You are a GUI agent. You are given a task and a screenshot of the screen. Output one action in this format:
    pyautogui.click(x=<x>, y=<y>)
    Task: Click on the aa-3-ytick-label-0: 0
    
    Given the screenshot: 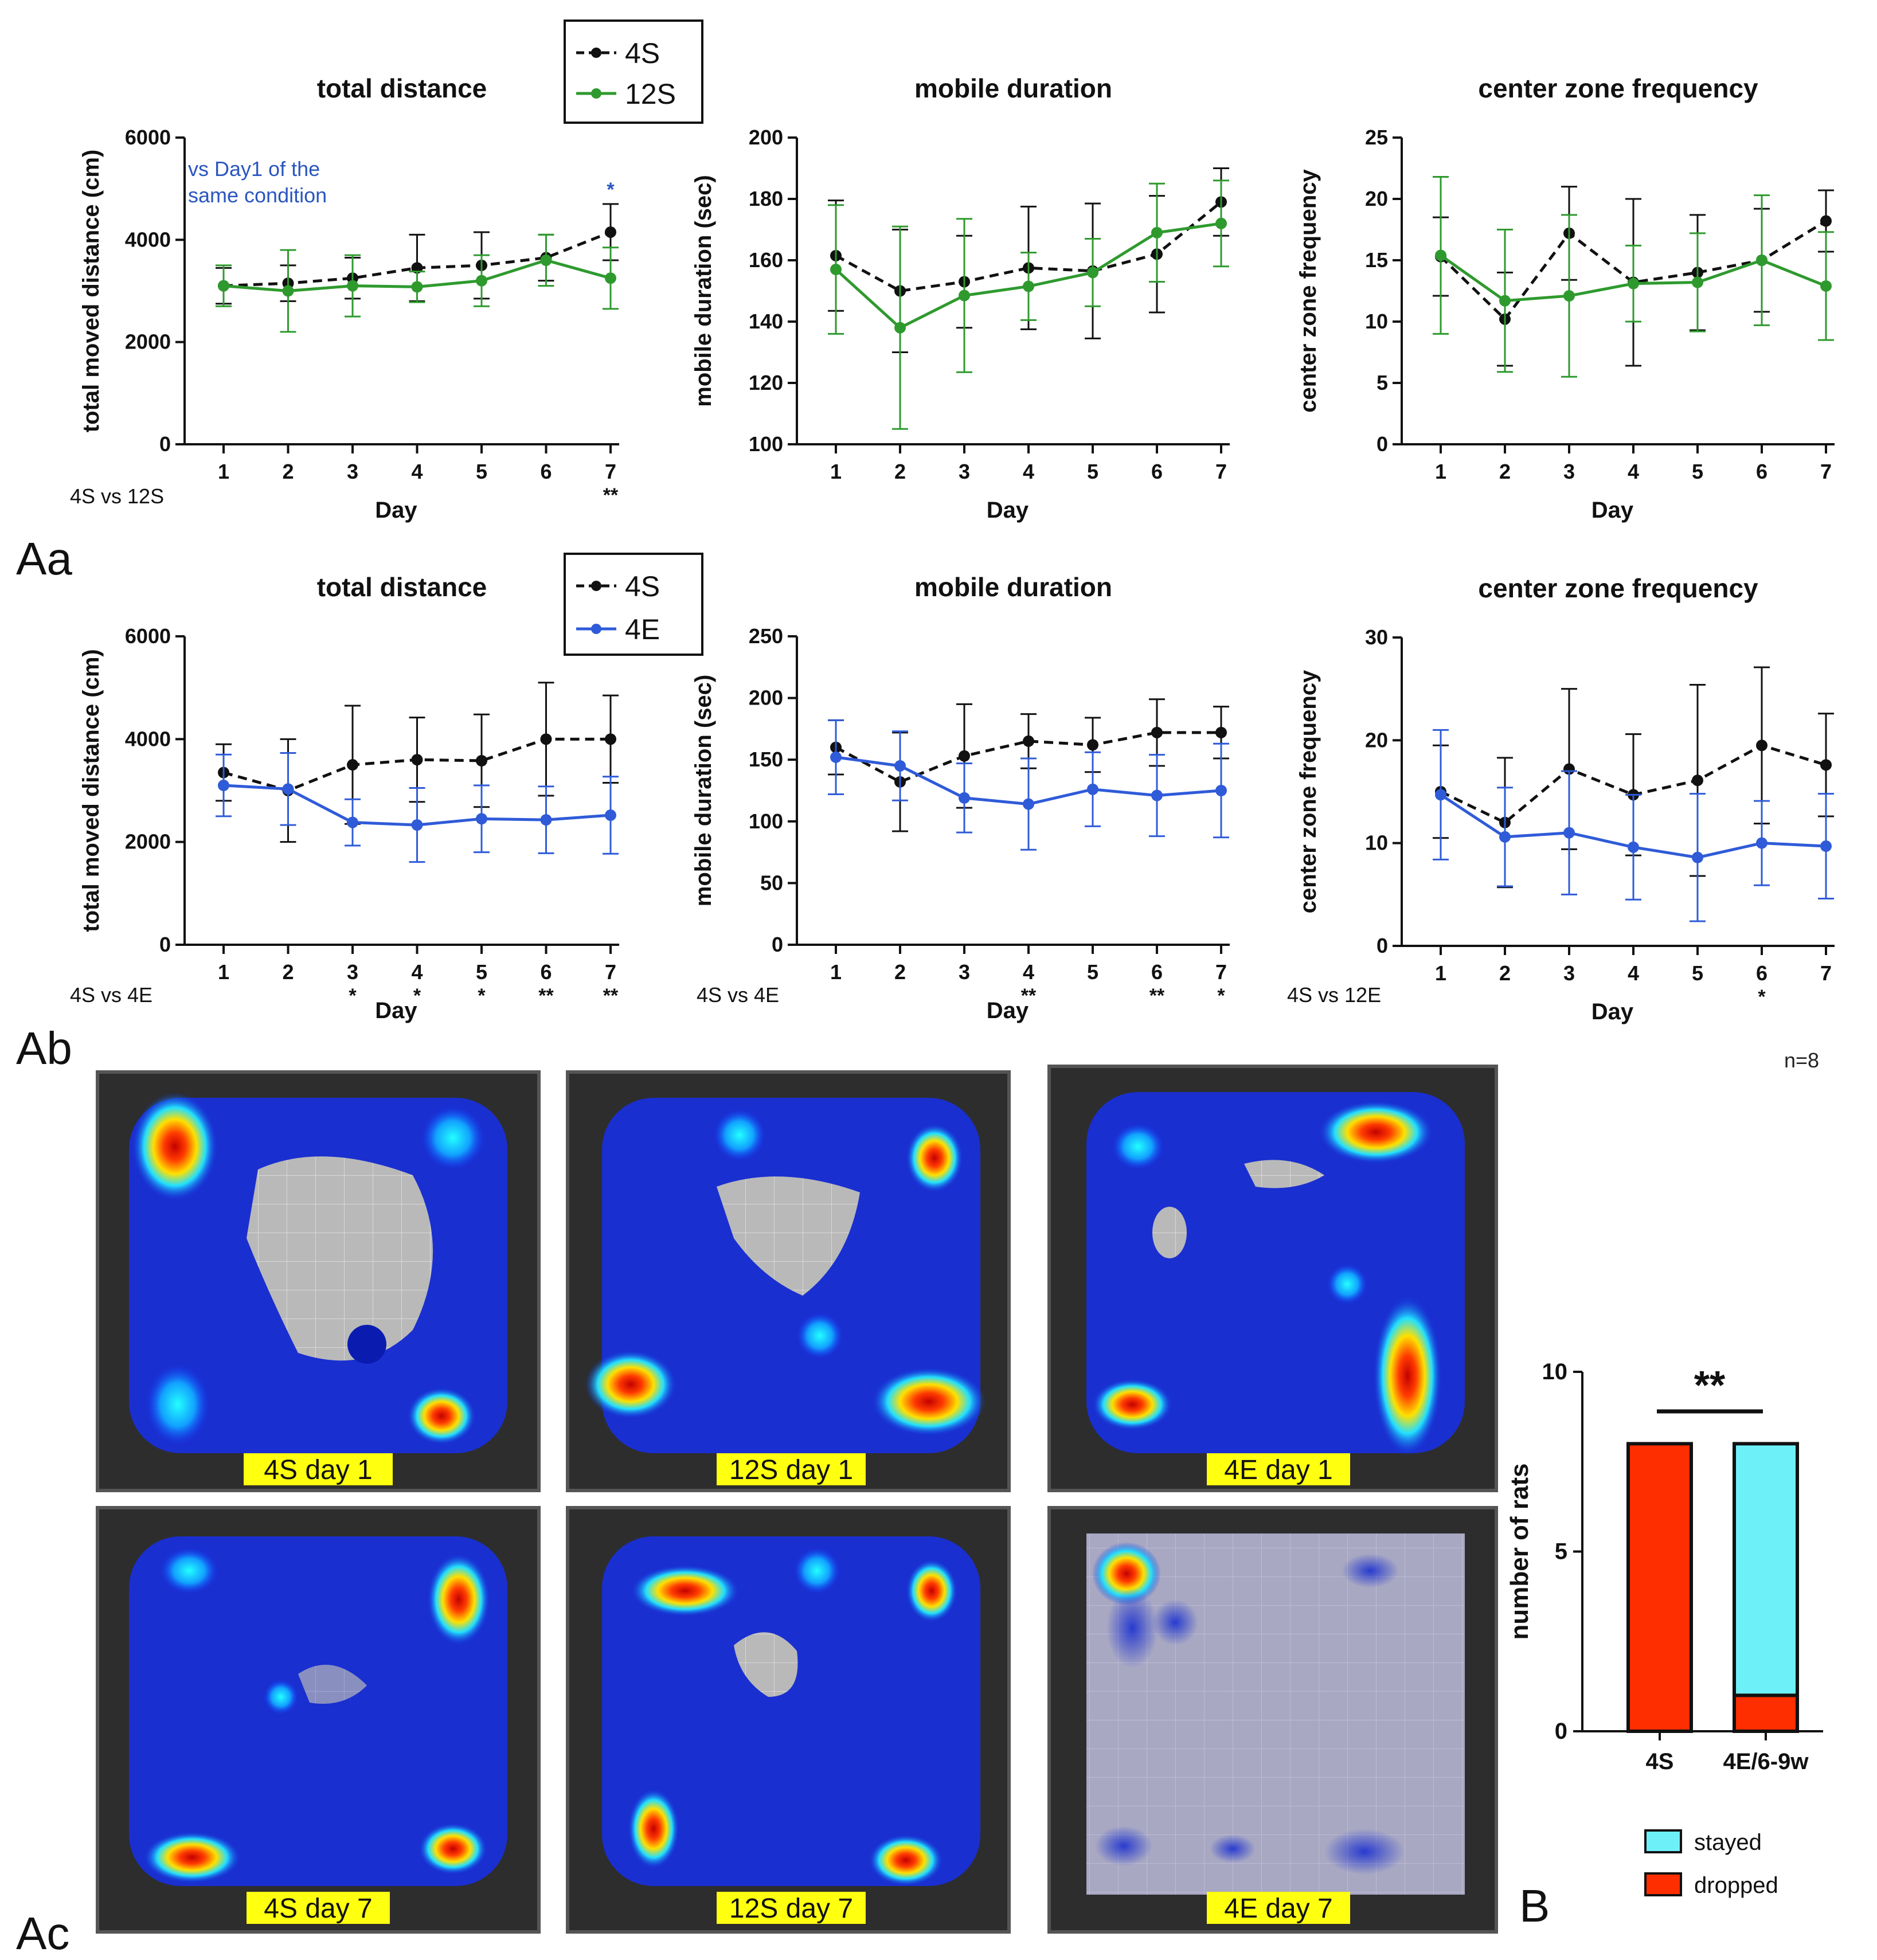 What is the action you would take?
    pyautogui.click(x=1382, y=444)
    